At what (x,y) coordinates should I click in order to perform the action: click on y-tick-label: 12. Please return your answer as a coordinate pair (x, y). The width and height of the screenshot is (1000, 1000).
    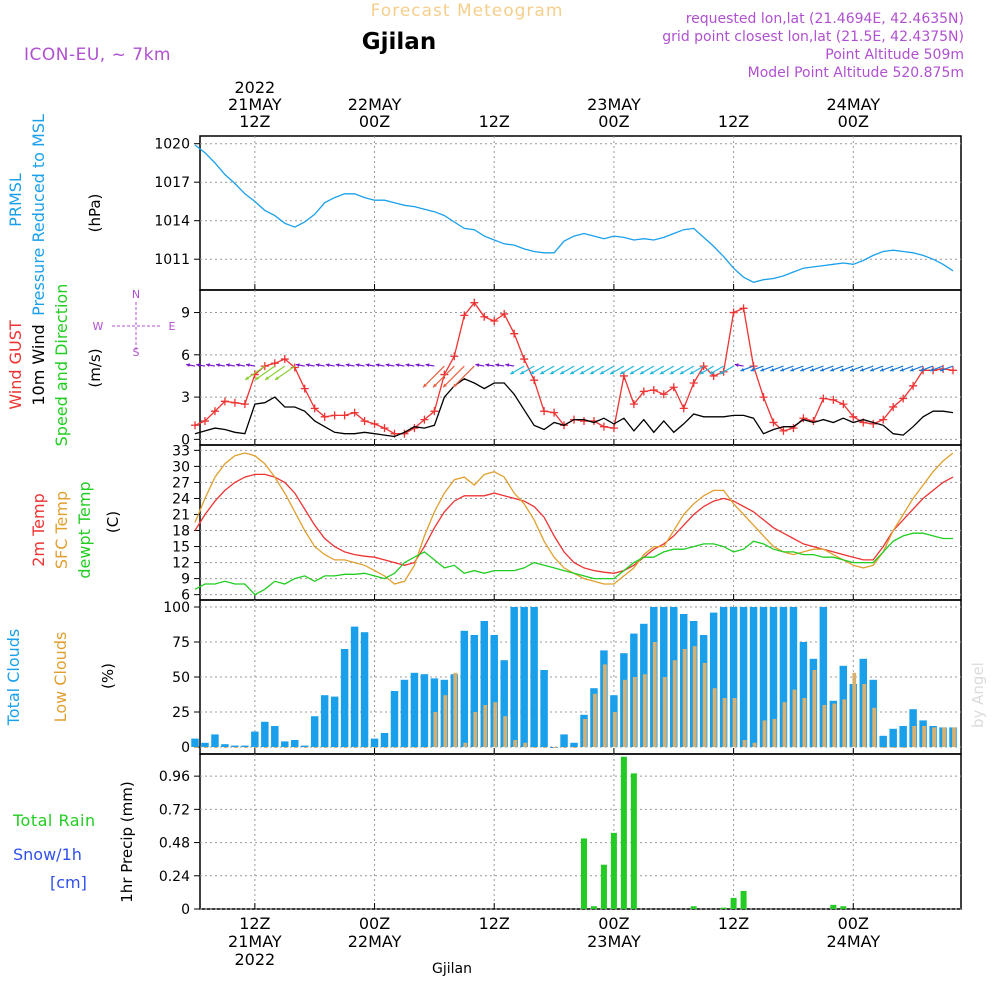
    Looking at the image, I should click on (181, 564).